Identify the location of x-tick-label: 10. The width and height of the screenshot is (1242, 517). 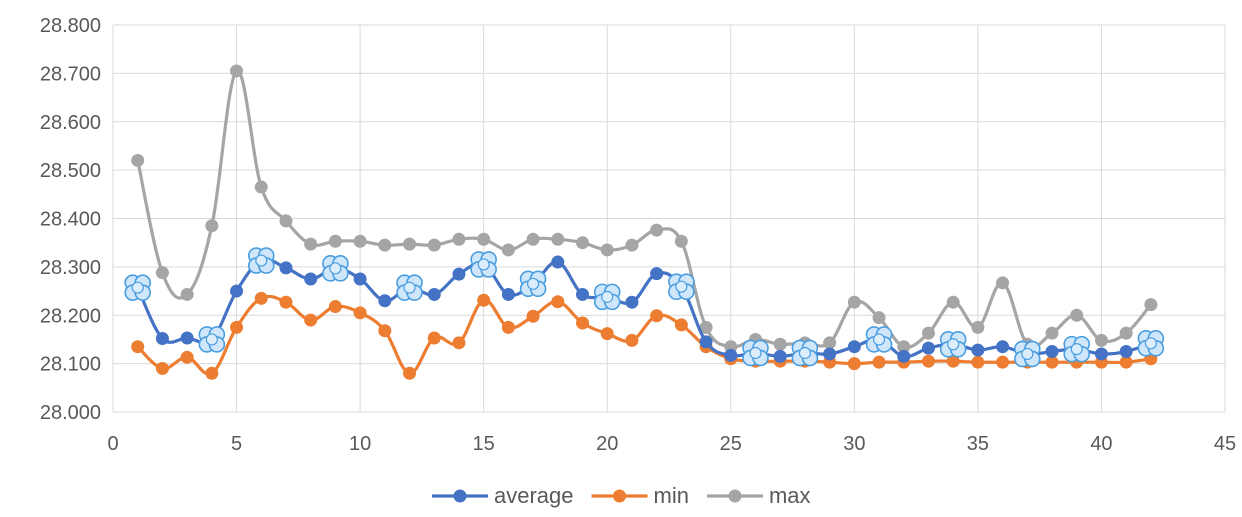
(360, 444).